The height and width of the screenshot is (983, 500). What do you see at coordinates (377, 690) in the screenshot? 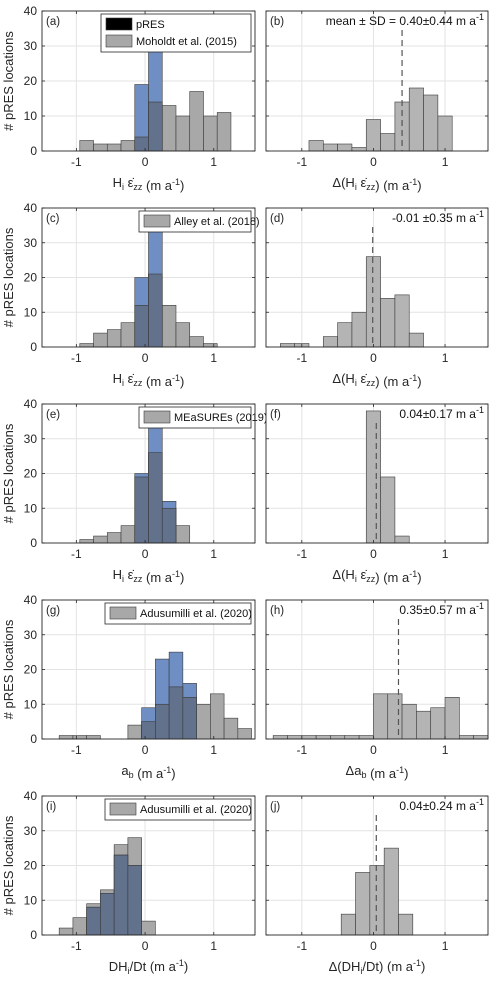
I see `right-panel-3: 0.35±0.57 m a-1 -1 0 1 (h) Δab (m a-1)` at bounding box center [377, 690].